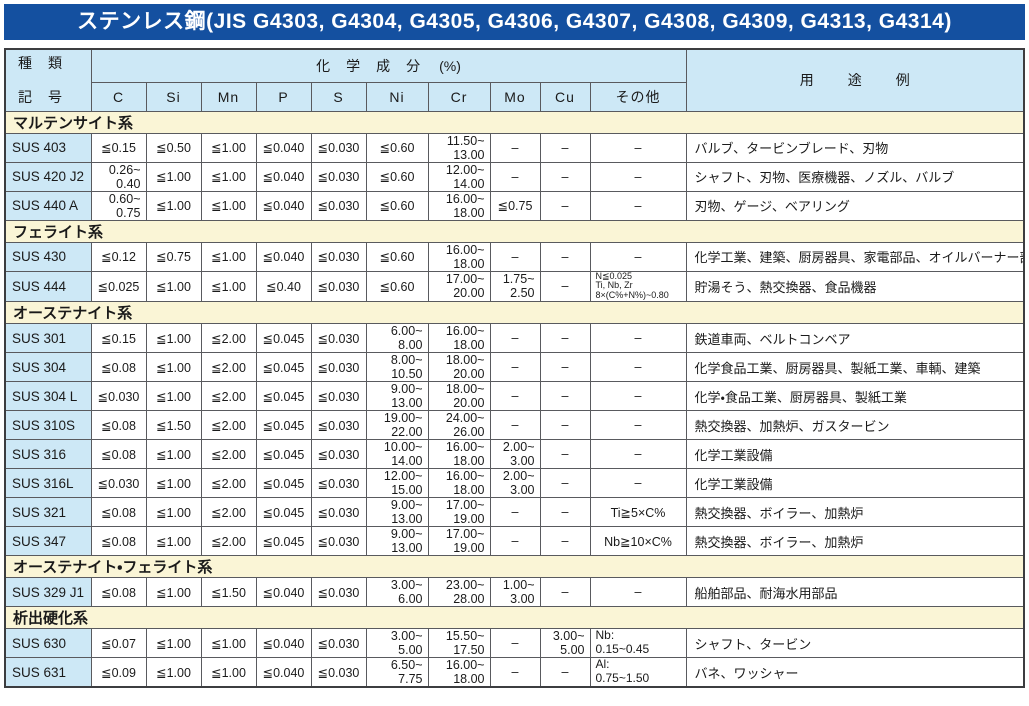 Image resolution: width=1029 pixels, height=706 pixels. I want to click on grade-code: SUS 304, so click(48, 367).